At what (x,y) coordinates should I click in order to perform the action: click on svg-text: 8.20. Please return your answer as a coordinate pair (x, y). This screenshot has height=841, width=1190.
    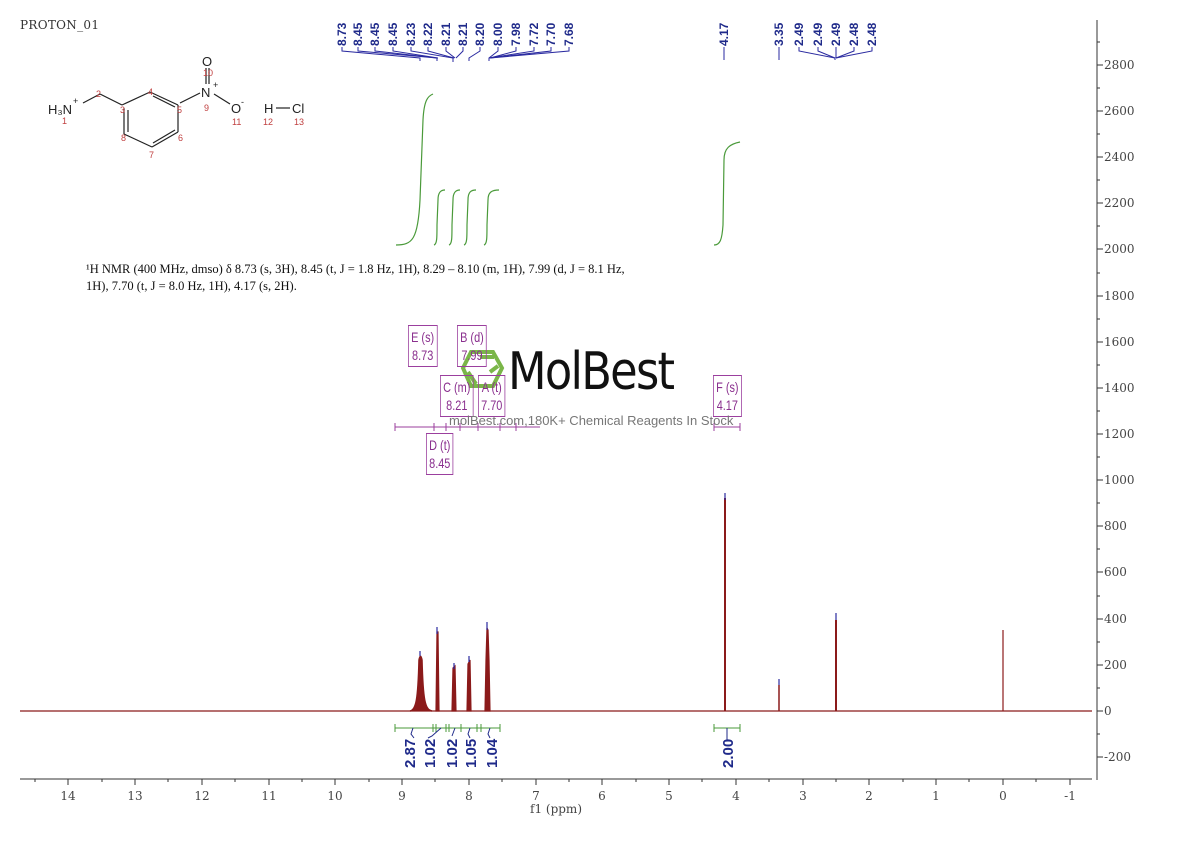
    Looking at the image, I should click on (480, 34).